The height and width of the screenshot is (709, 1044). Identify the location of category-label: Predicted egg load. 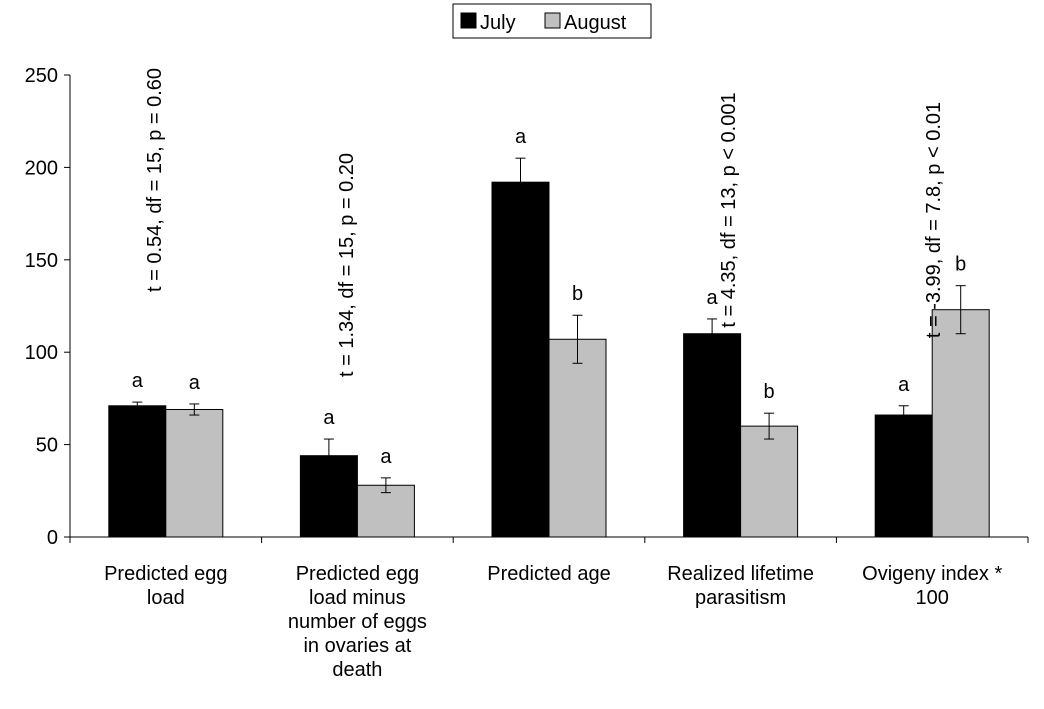
(165, 586).